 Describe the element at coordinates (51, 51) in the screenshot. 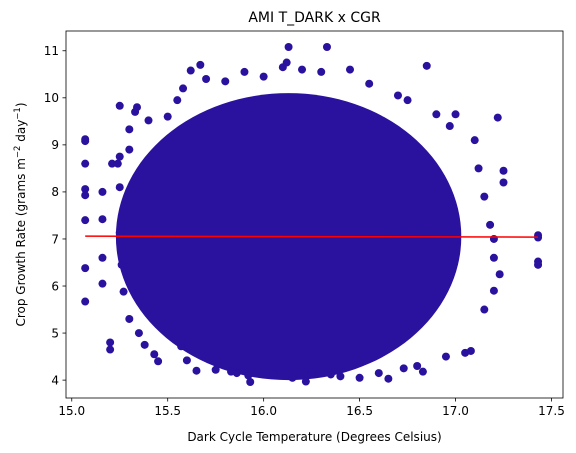

I see `y-tick-label: 11` at that location.